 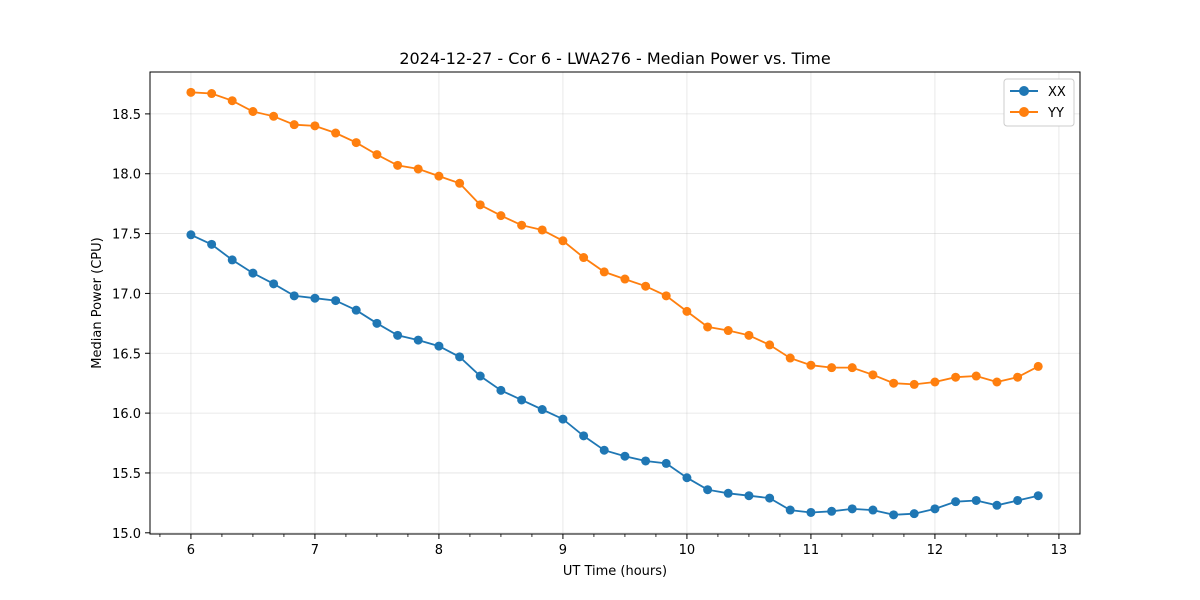 What do you see at coordinates (126, 175) in the screenshot?
I see `y-tick-label: 18.0` at bounding box center [126, 175].